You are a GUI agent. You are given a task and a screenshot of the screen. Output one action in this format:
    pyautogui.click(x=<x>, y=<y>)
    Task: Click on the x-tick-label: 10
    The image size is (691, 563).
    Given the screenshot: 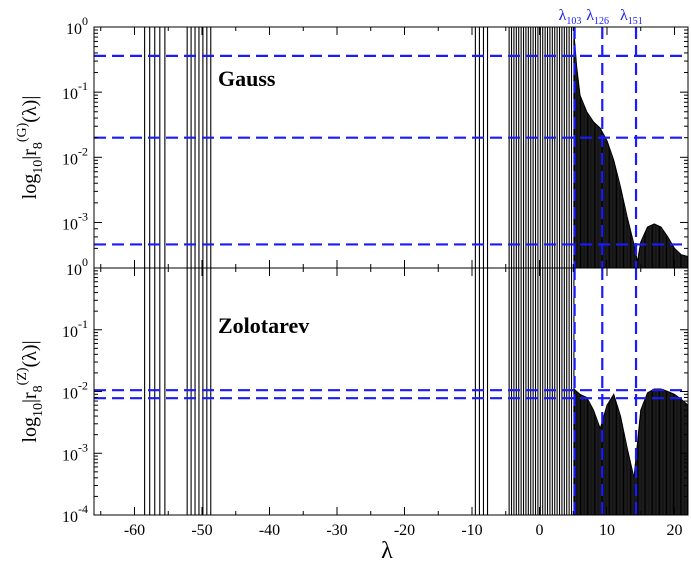 What is the action you would take?
    pyautogui.click(x=607, y=530)
    